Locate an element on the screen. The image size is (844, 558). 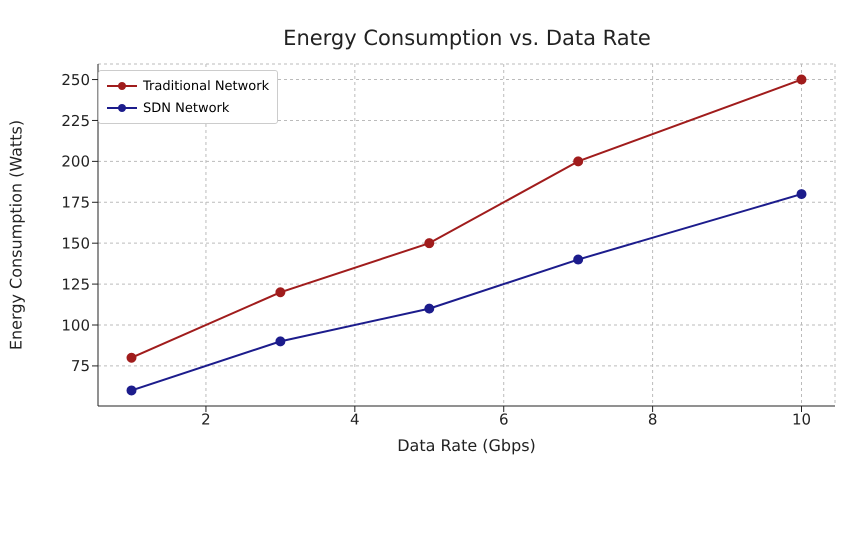
x-tick-label: 10 is located at coordinates (802, 419).